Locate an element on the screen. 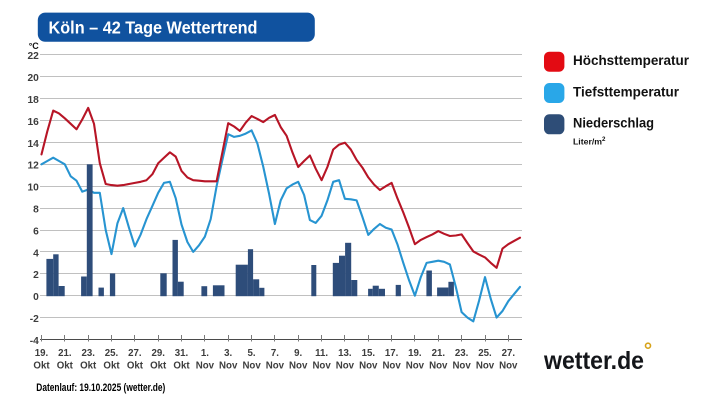  svg-text: 7. is located at coordinates (275, 353).